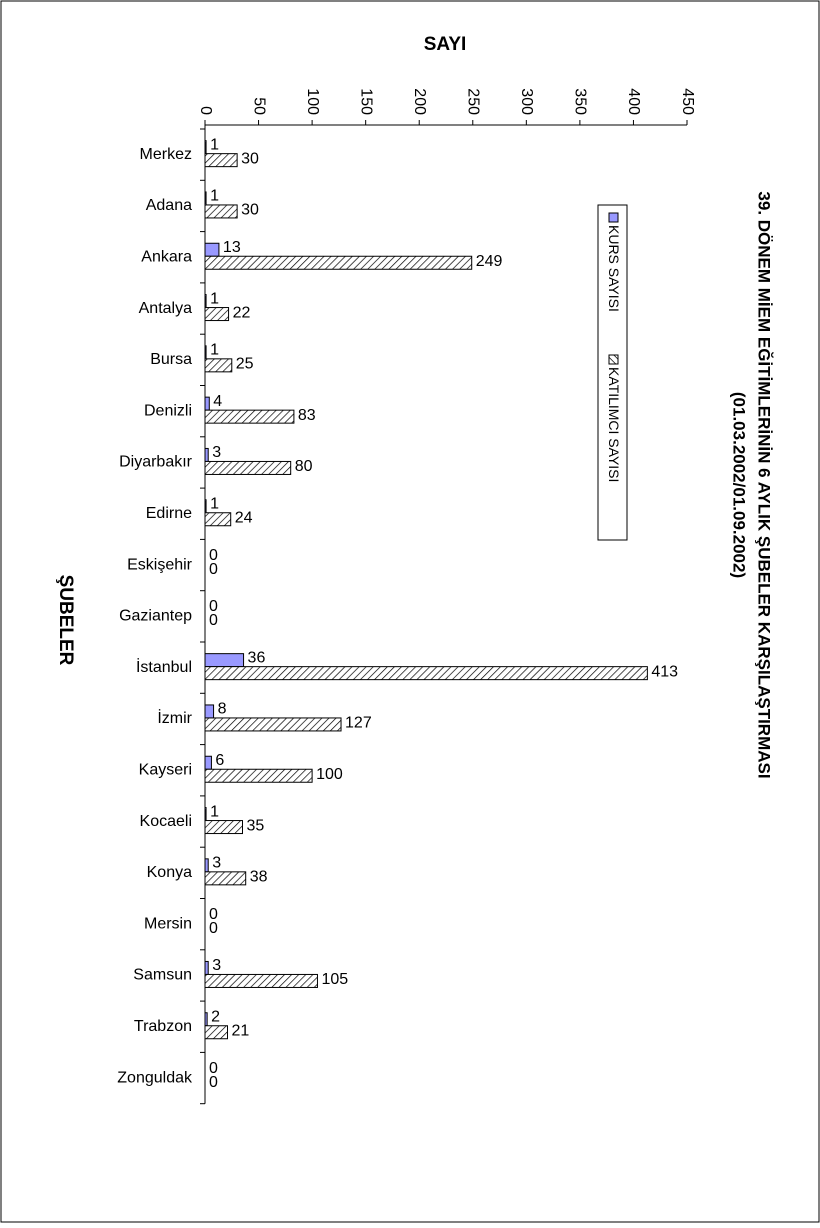 This screenshot has height=1228, width=820. What do you see at coordinates (419, 101) in the screenshot?
I see `x-tick-label: 200` at bounding box center [419, 101].